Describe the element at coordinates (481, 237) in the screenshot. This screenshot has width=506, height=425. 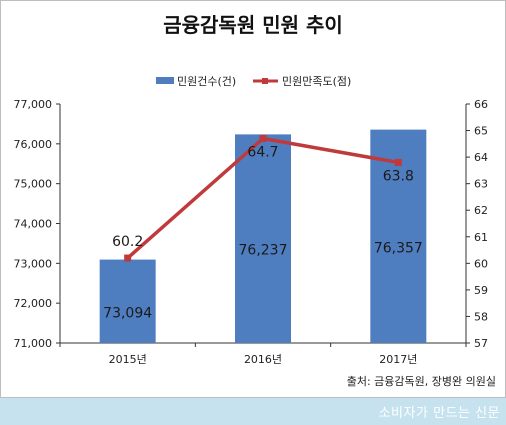
I see `y-right-tick-label: 61` at that location.